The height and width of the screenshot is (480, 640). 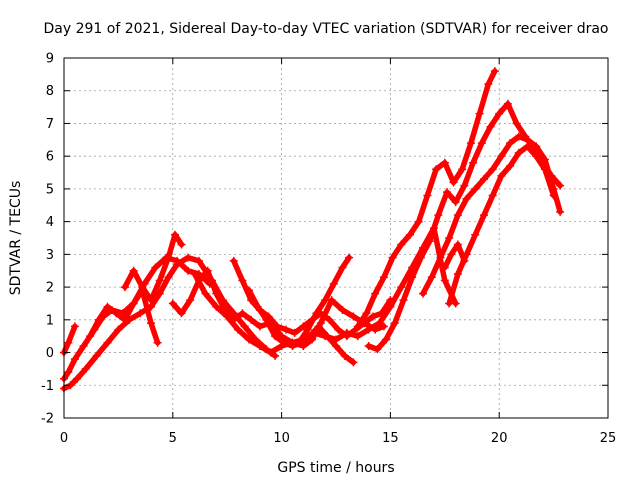 What do you see at coordinates (390, 438) in the screenshot?
I see `x-tick-label: 15` at bounding box center [390, 438].